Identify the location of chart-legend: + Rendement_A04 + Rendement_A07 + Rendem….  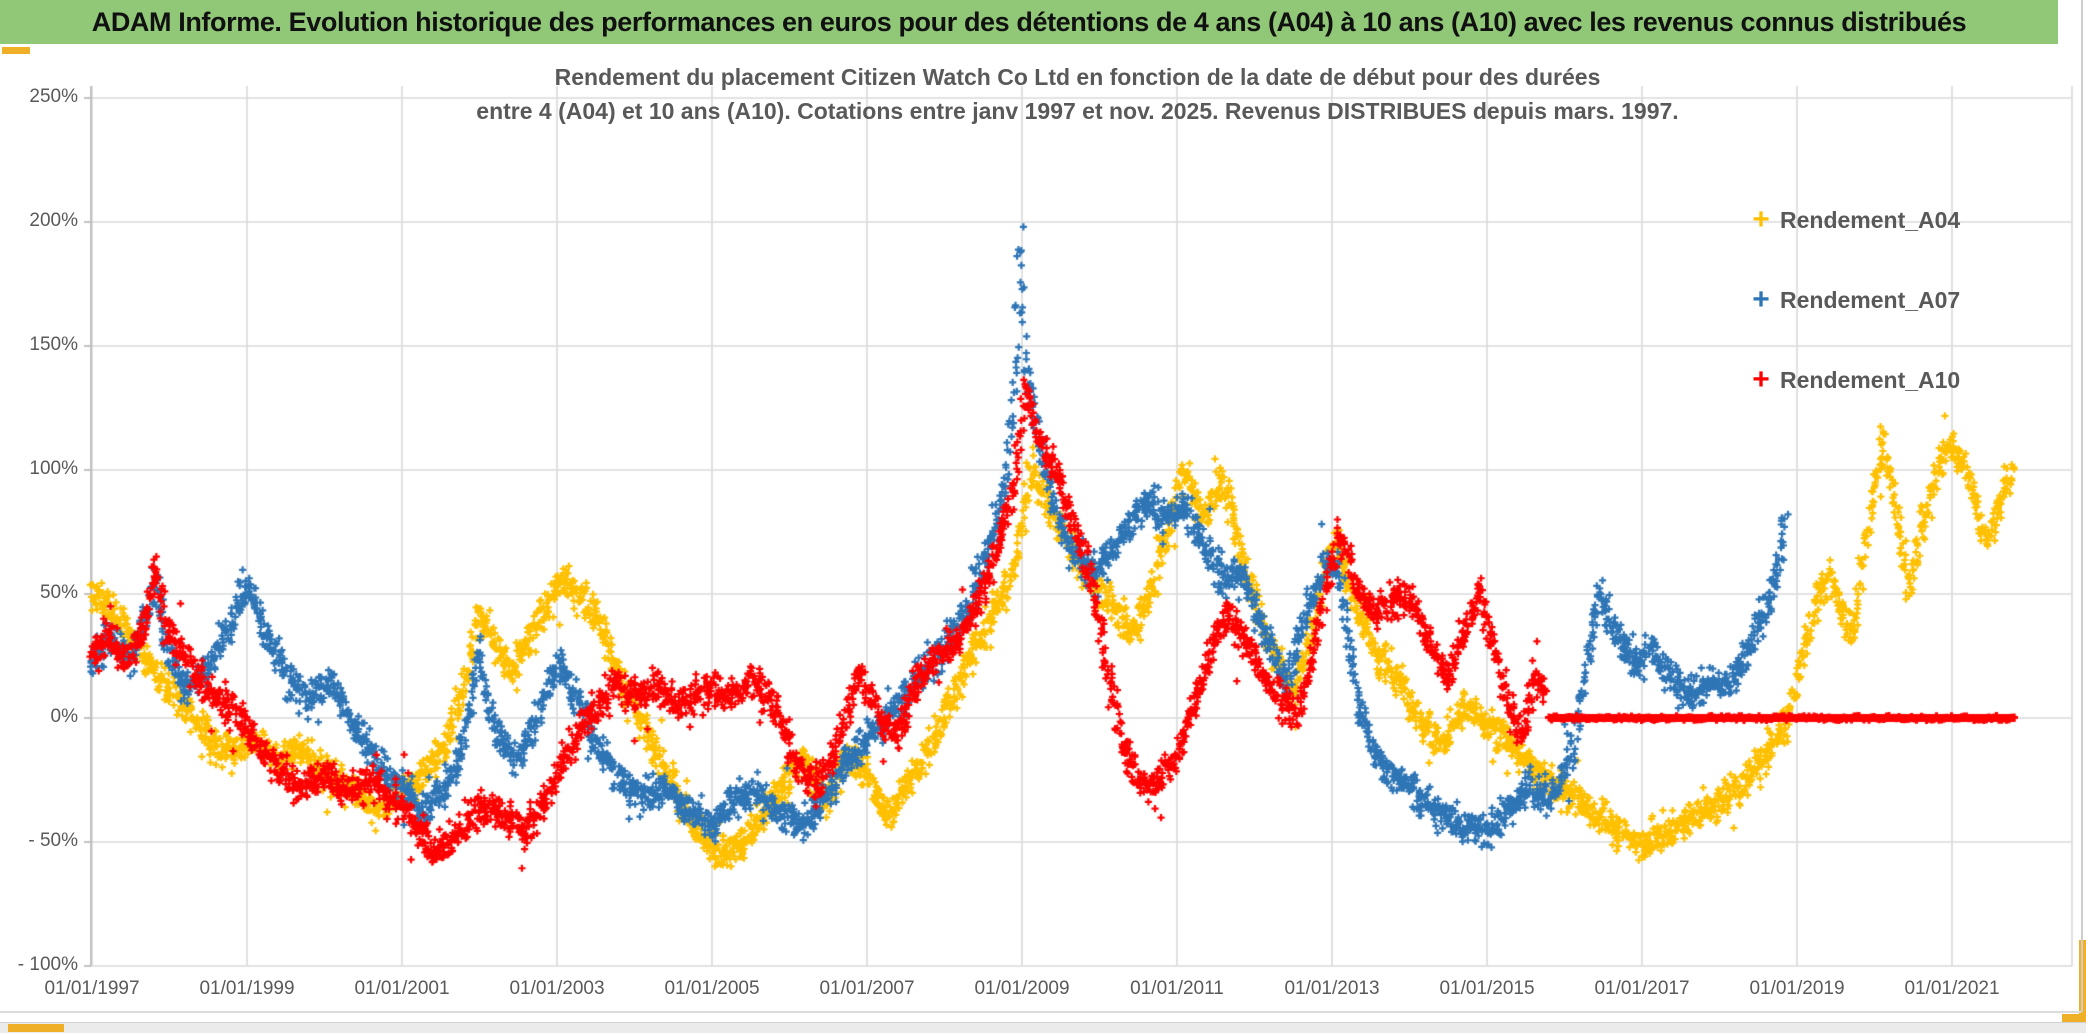
(1854, 324).